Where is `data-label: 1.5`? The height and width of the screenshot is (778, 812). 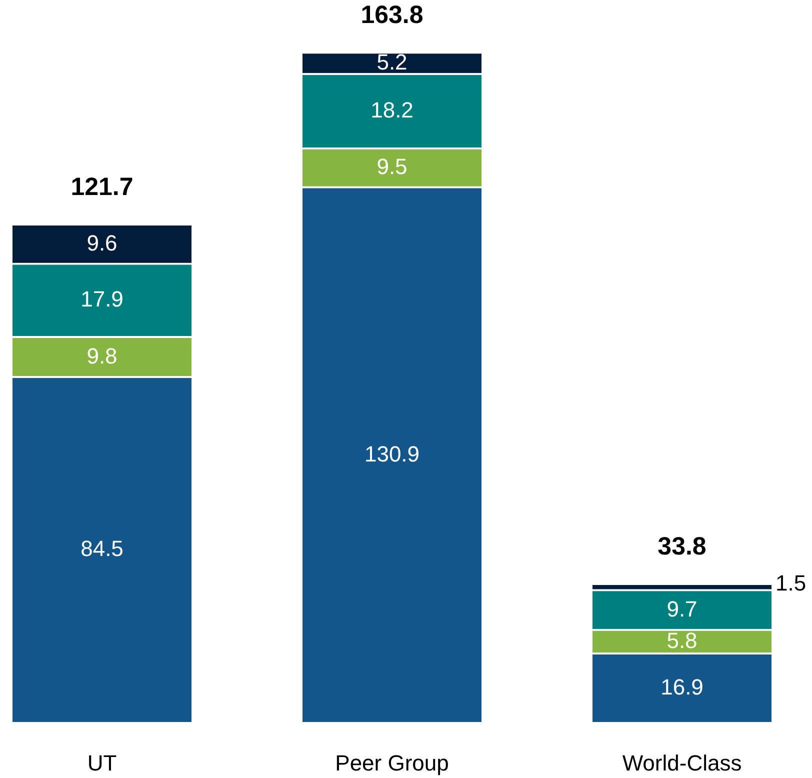 data-label: 1.5 is located at coordinates (791, 583).